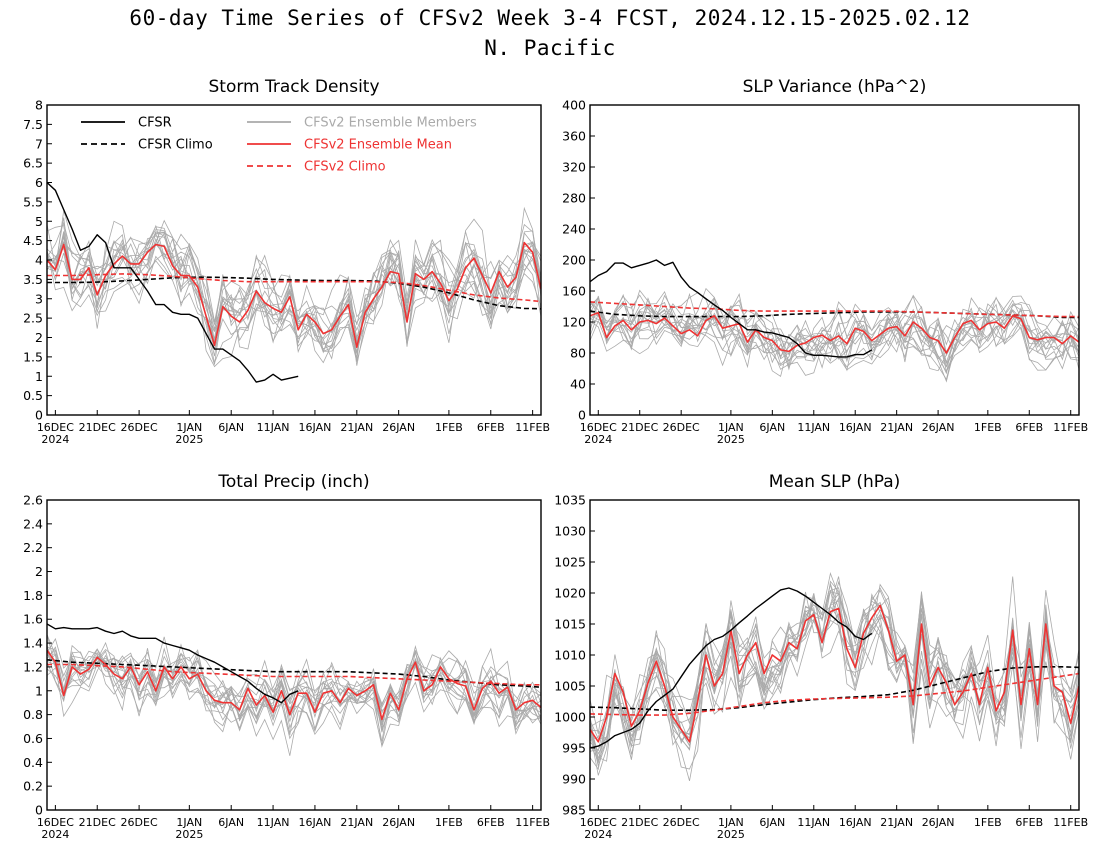 This screenshot has width=1100, height=850. I want to click on x-tick-label: 1FEB, so click(449, 427).